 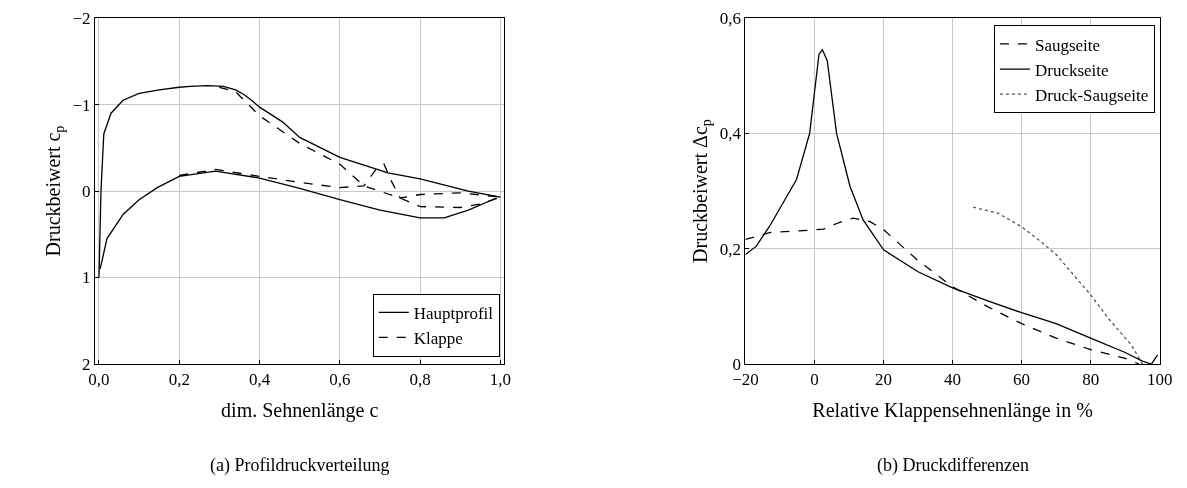 What do you see at coordinates (1022, 380) in the screenshot?
I see `x-tick-label: 60` at bounding box center [1022, 380].